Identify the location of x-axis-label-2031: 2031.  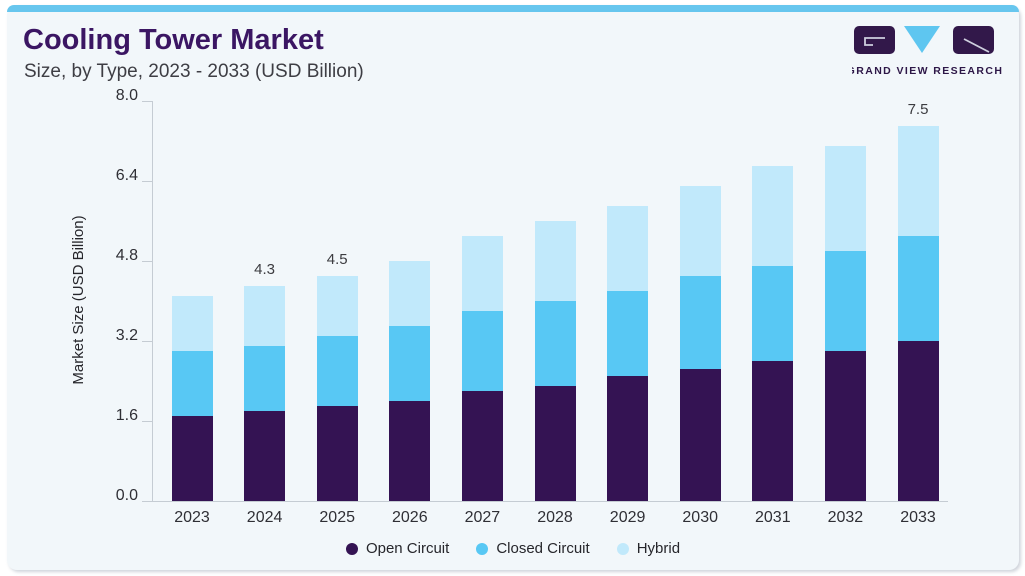
(773, 517).